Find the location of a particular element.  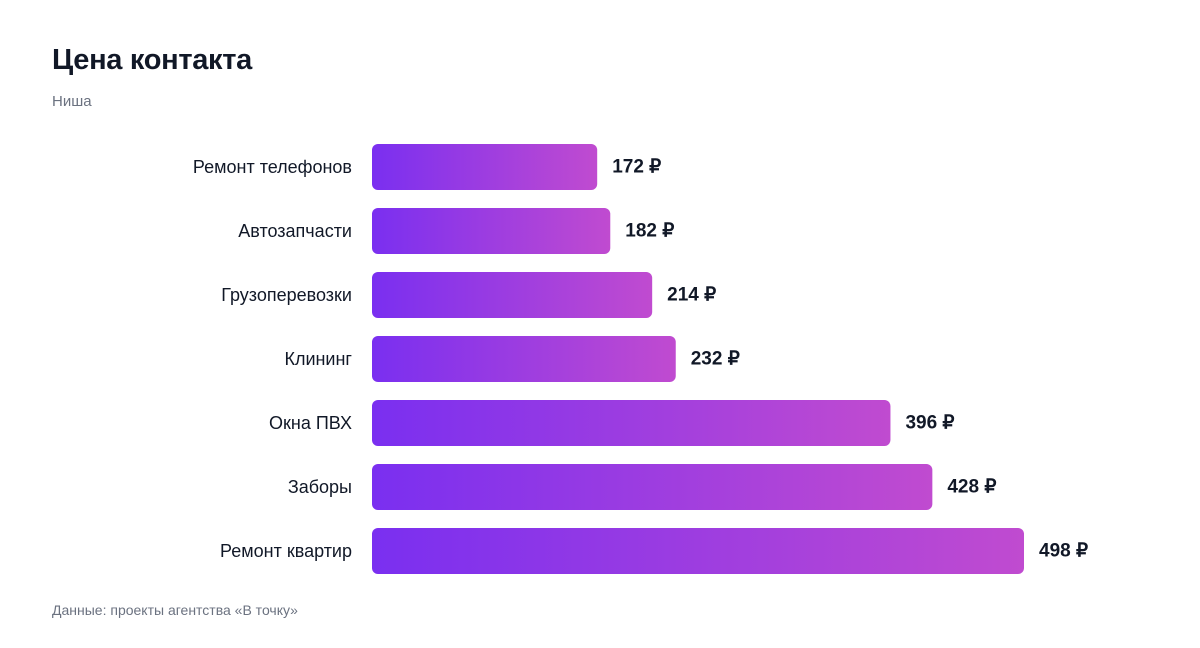

value-label: 214 ₽ is located at coordinates (691, 295).